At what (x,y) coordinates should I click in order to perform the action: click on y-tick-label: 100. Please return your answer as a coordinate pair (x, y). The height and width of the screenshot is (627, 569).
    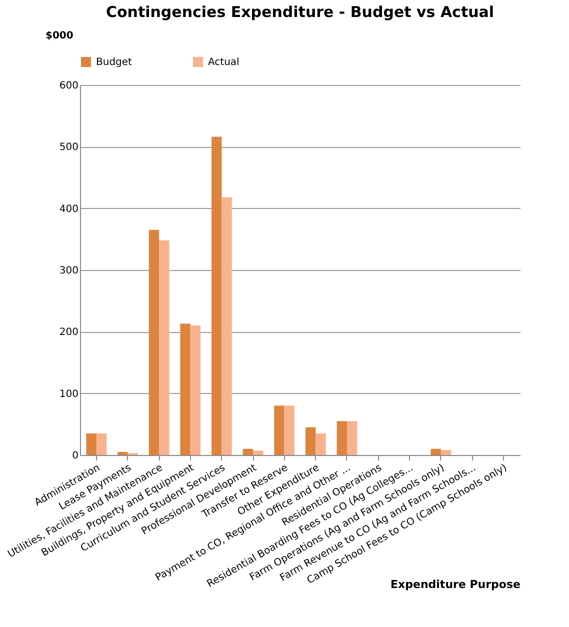
    Looking at the image, I should click on (68, 394).